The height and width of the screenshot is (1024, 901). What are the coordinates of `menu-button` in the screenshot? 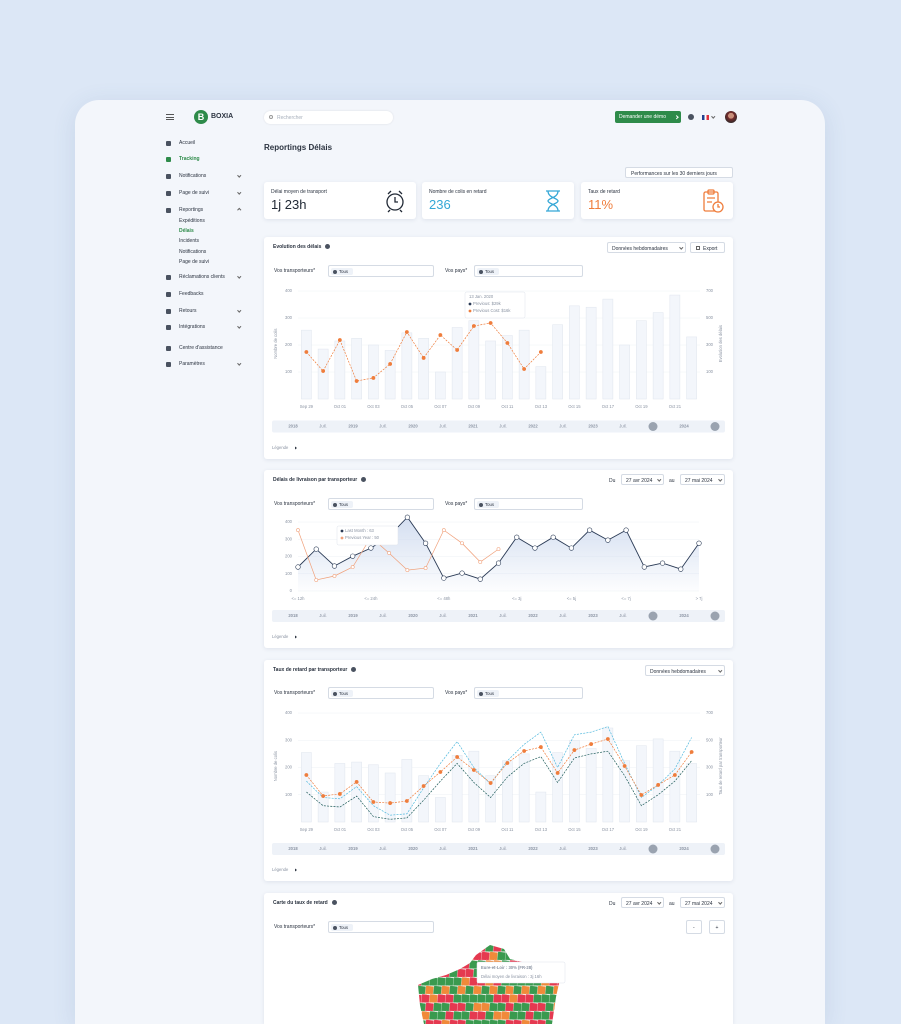 It's located at (170, 117).